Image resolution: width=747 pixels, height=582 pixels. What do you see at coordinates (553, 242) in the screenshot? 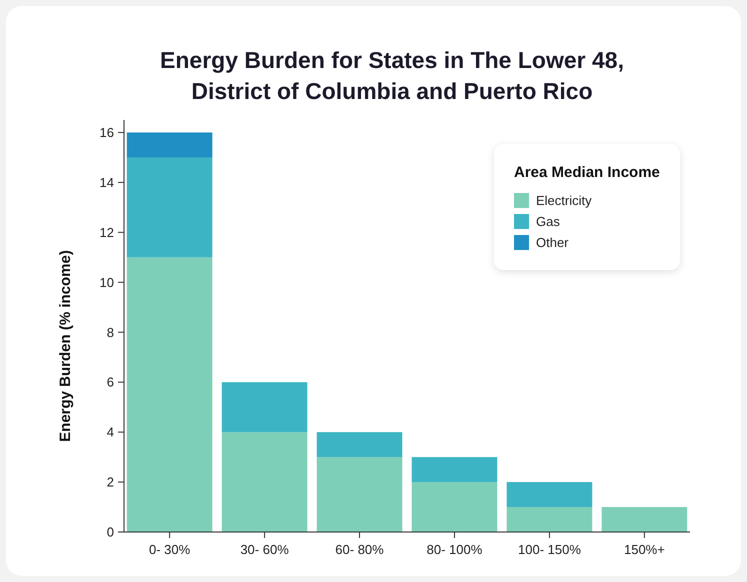
I see `legend-label: Other` at bounding box center [553, 242].